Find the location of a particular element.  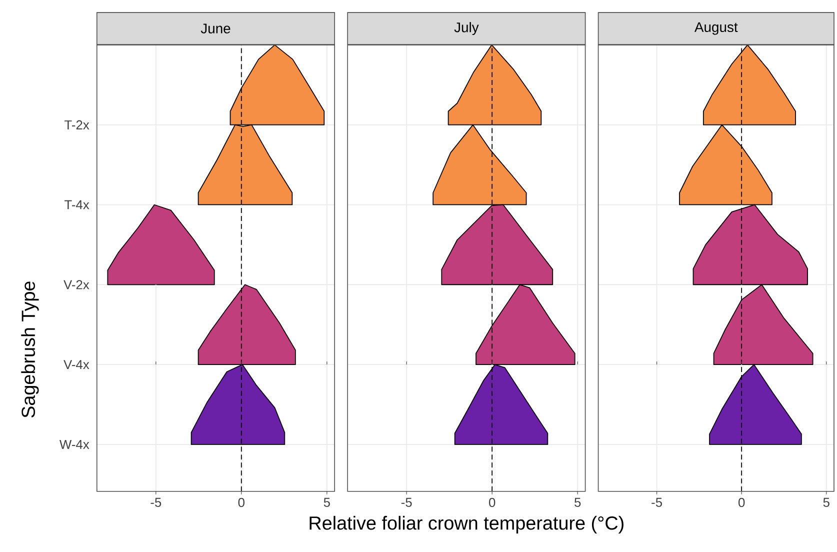

y-axis-title: T-4x is located at coordinates (77, 205).